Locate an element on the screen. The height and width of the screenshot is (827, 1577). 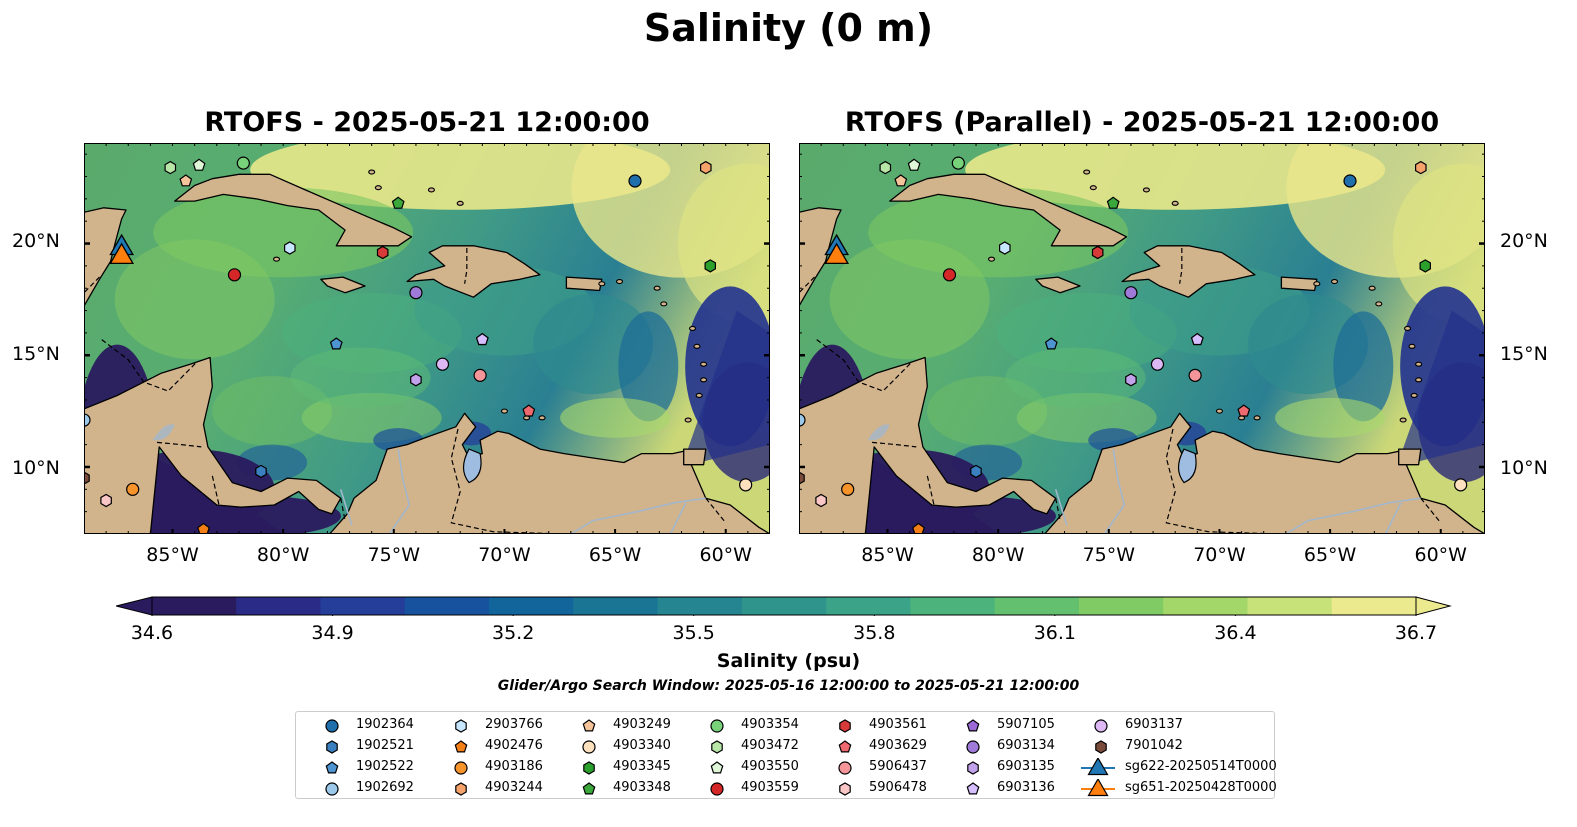
colorbar-label: Salinity (psu) is located at coordinates (788, 661).